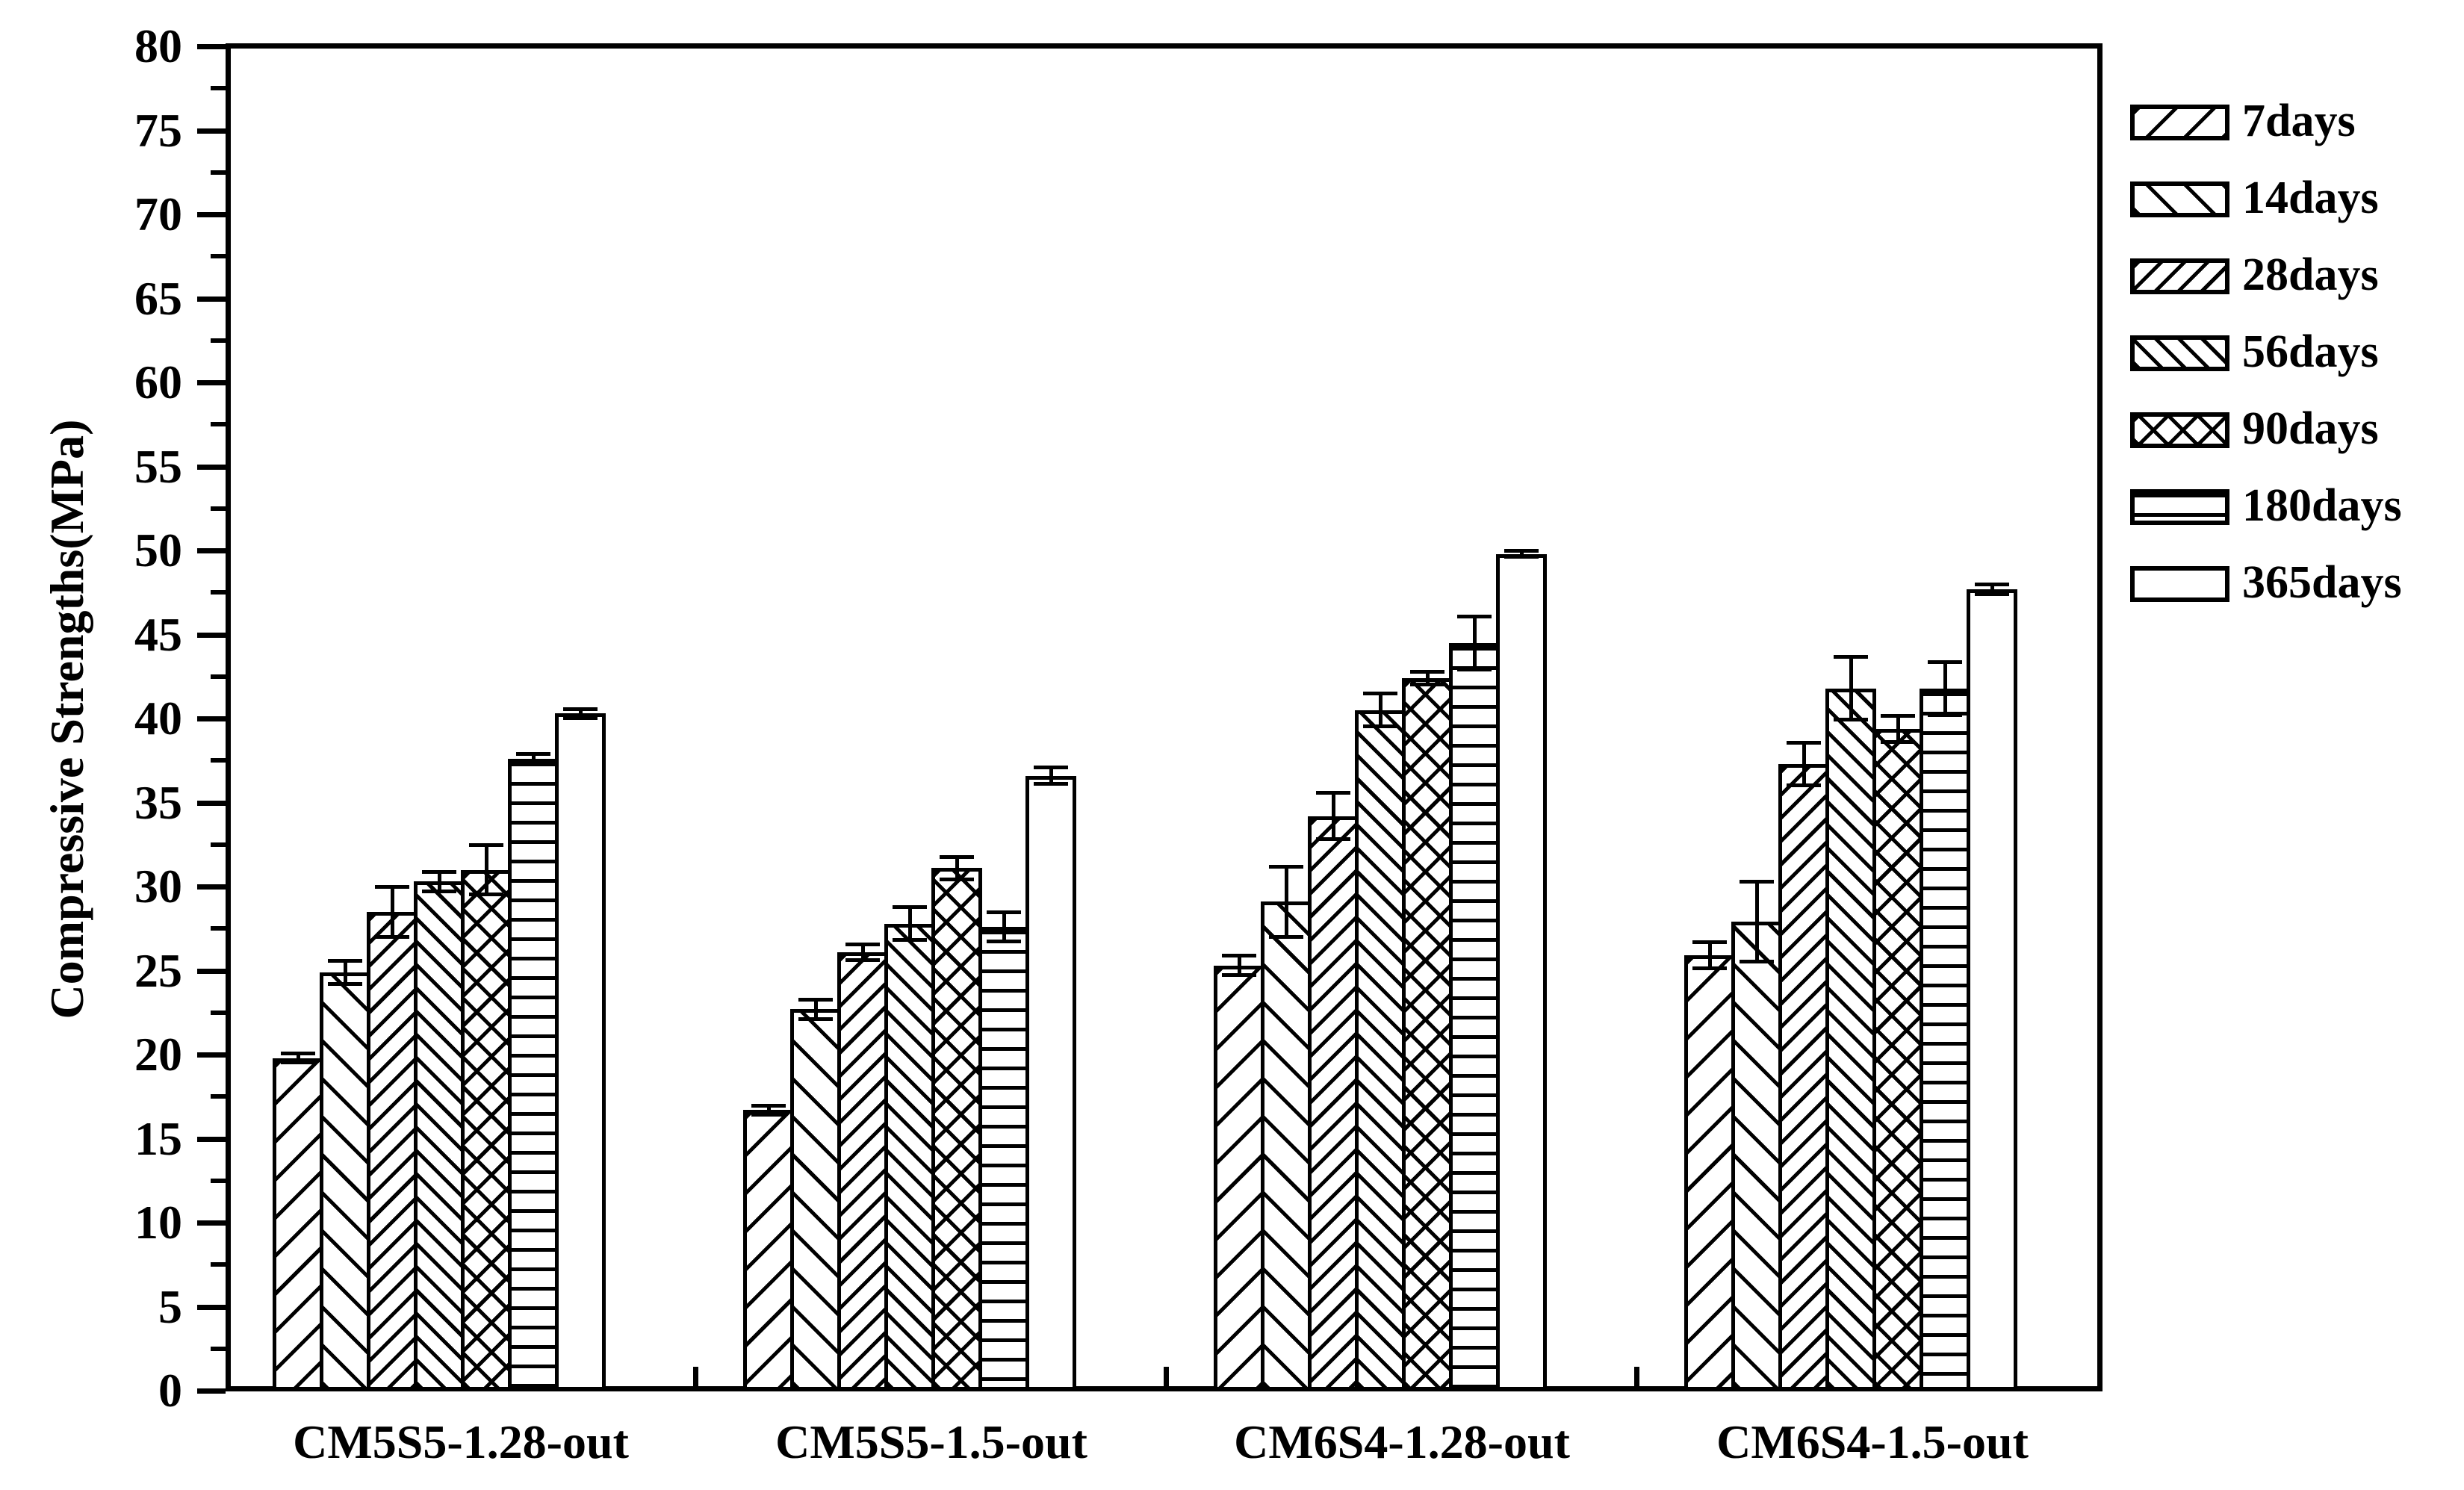  What do you see at coordinates (2310, 274) in the screenshot?
I see `legend-label-28days: 28days` at bounding box center [2310, 274].